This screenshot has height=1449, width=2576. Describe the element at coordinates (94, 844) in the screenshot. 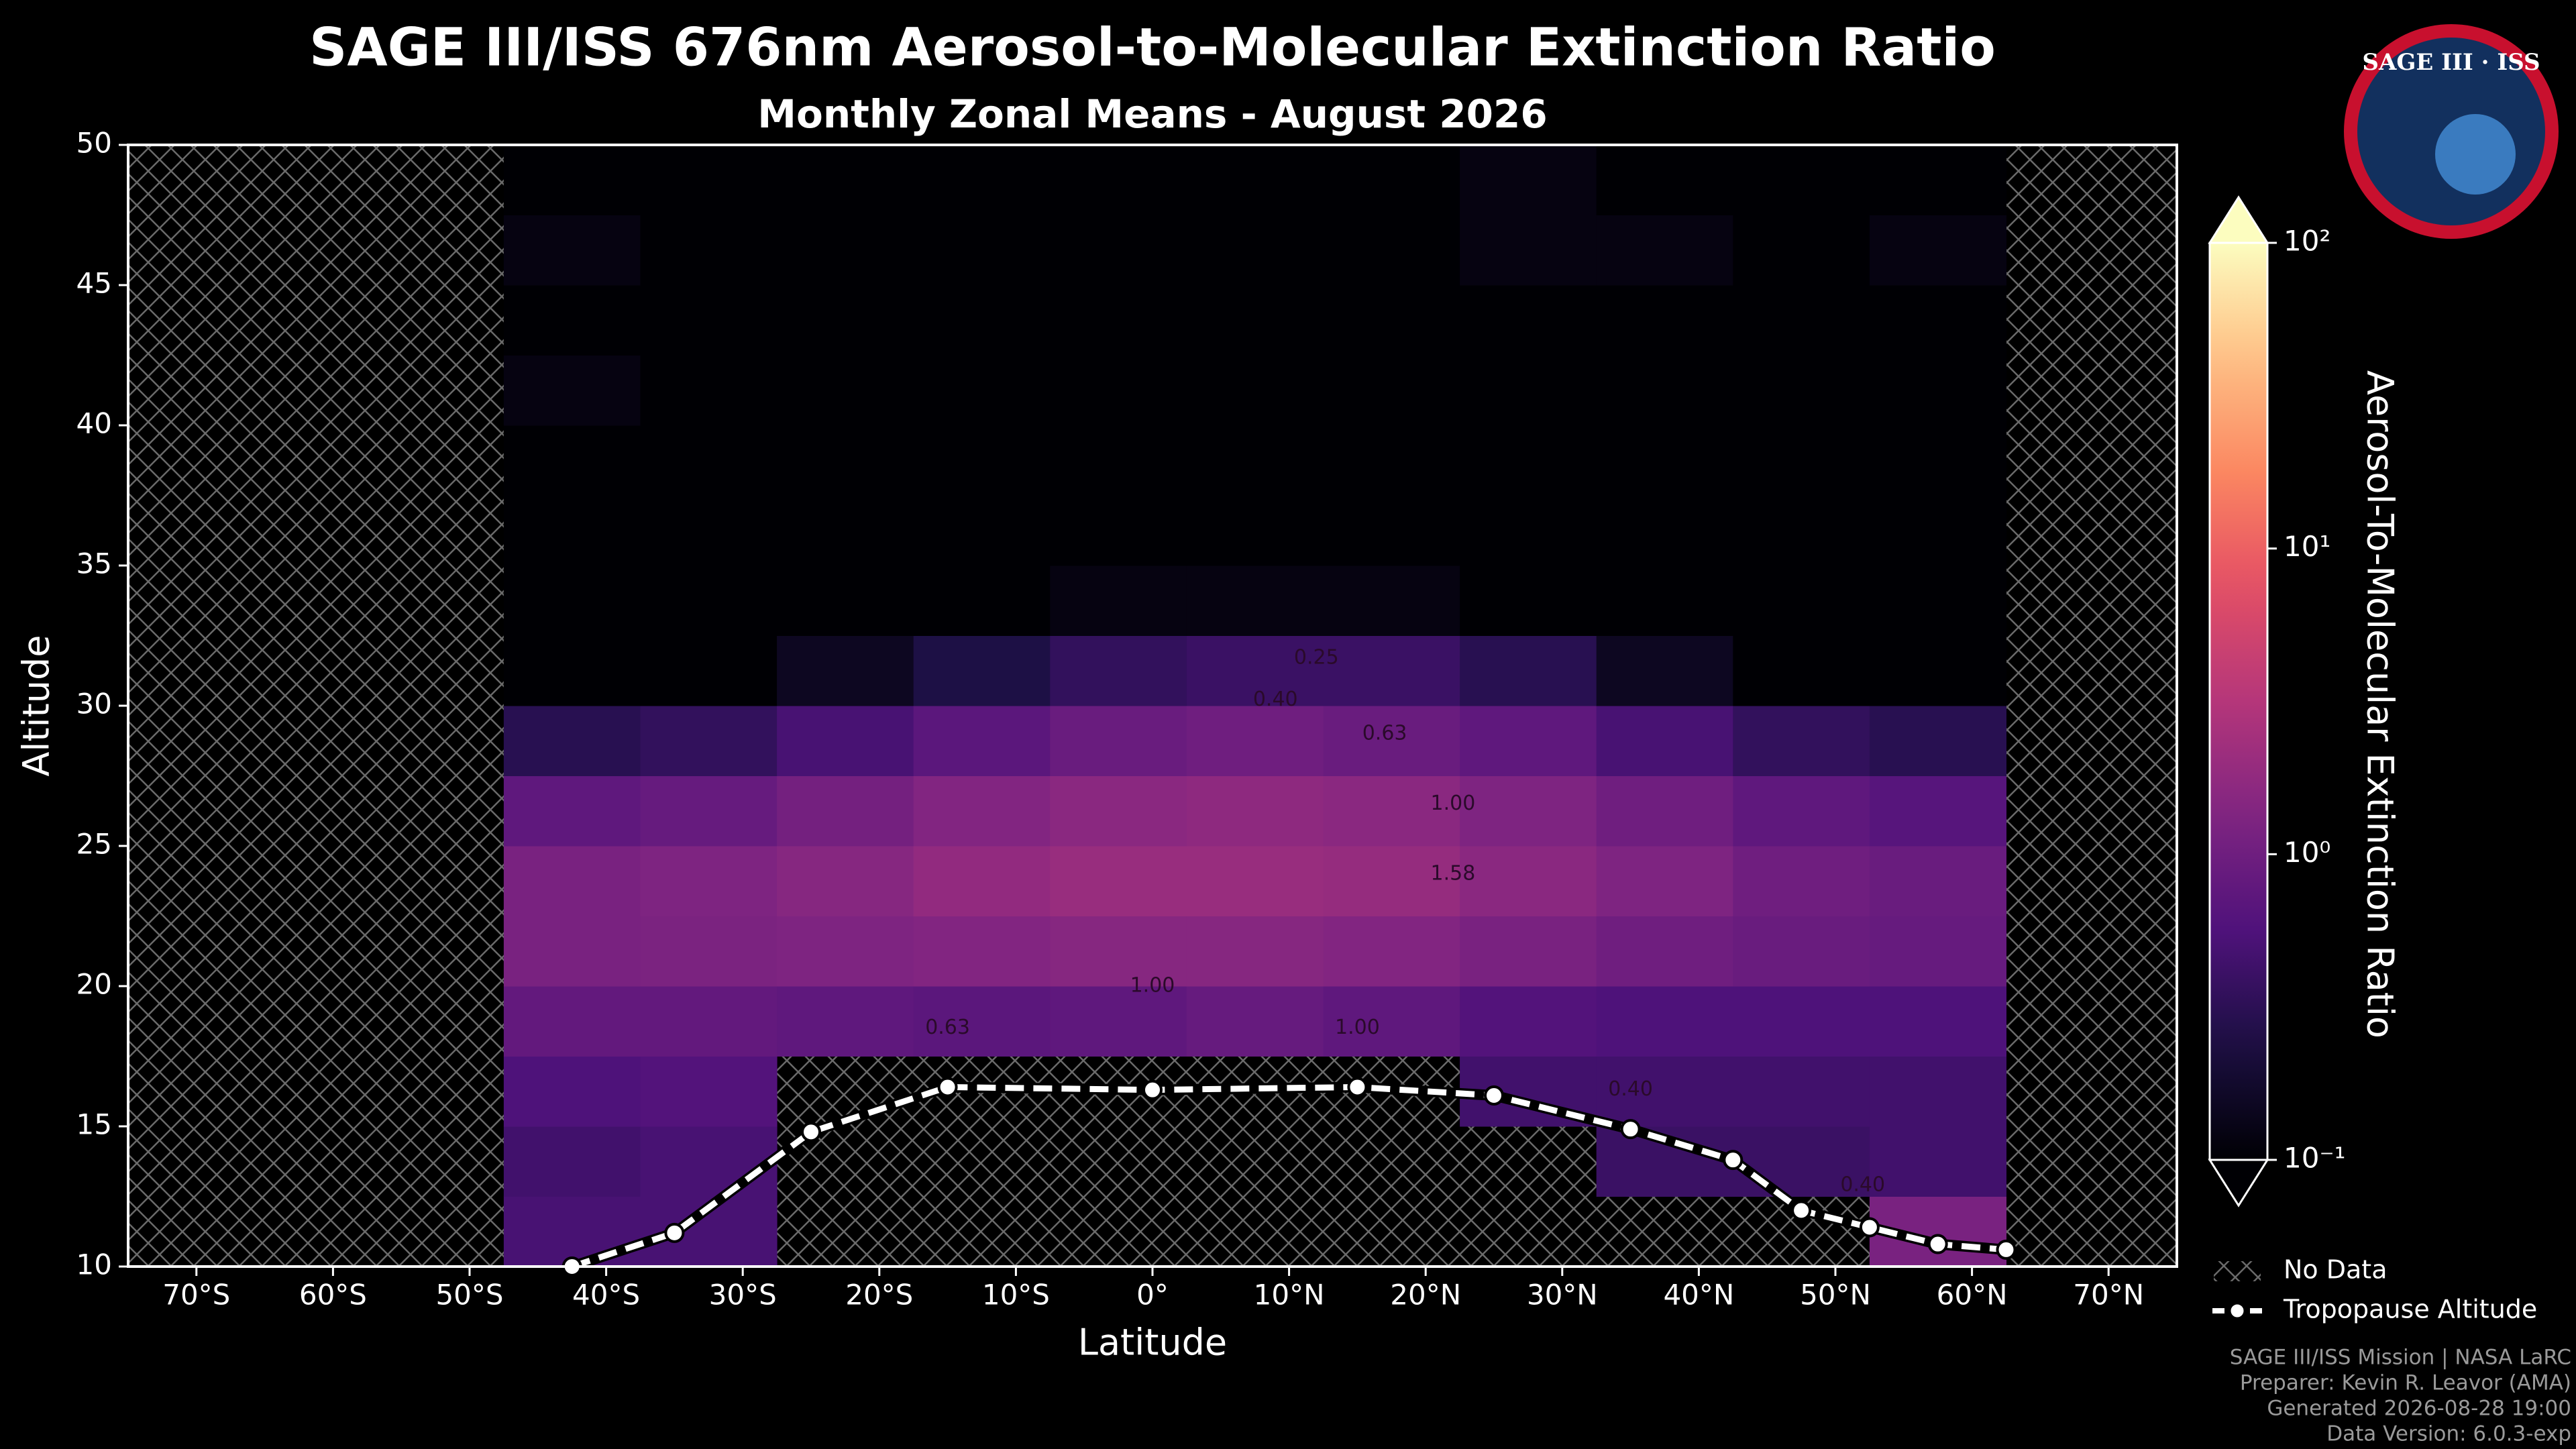

I see `y-tick-label: 25` at that location.